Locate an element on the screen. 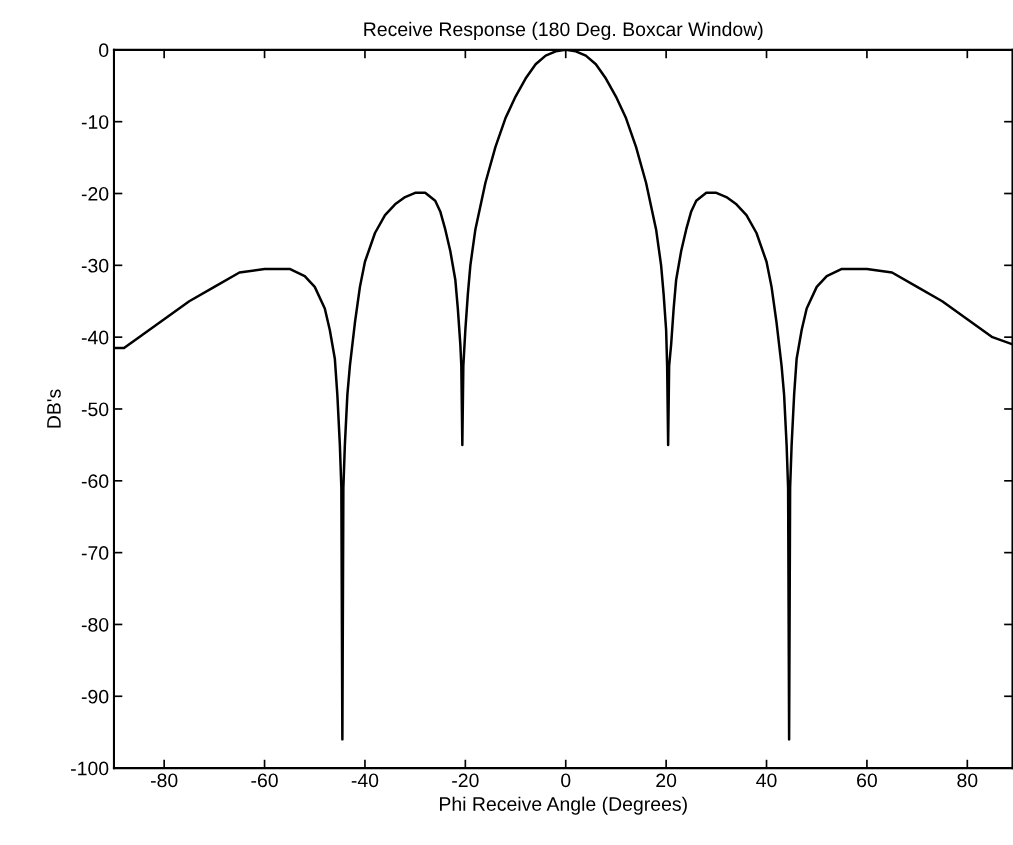 The width and height of the screenshot is (1013, 845). y-tick-label: -20 is located at coordinates (95, 193).